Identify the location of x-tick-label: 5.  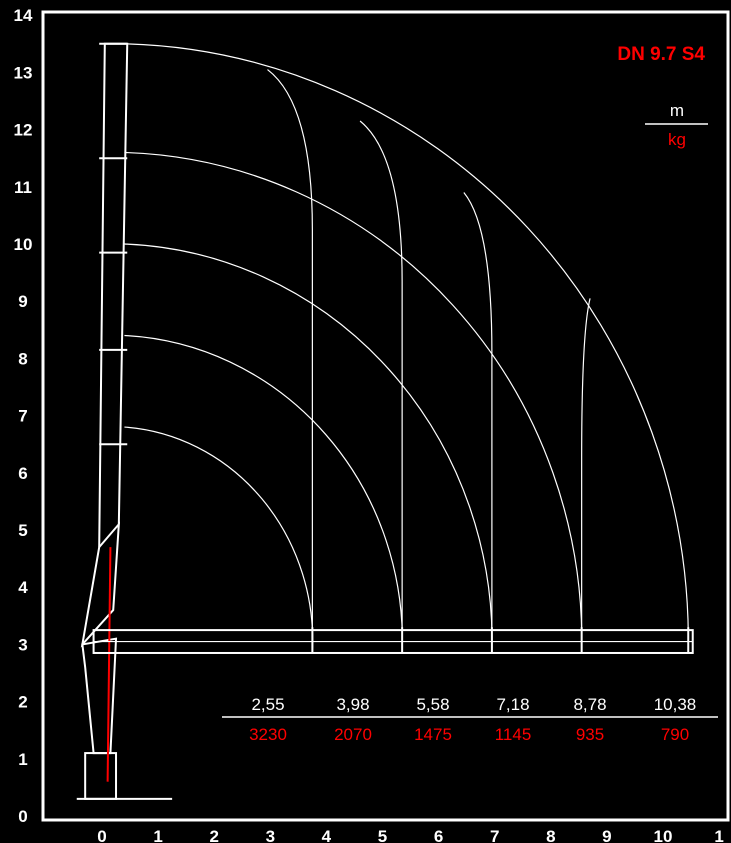
(382, 835).